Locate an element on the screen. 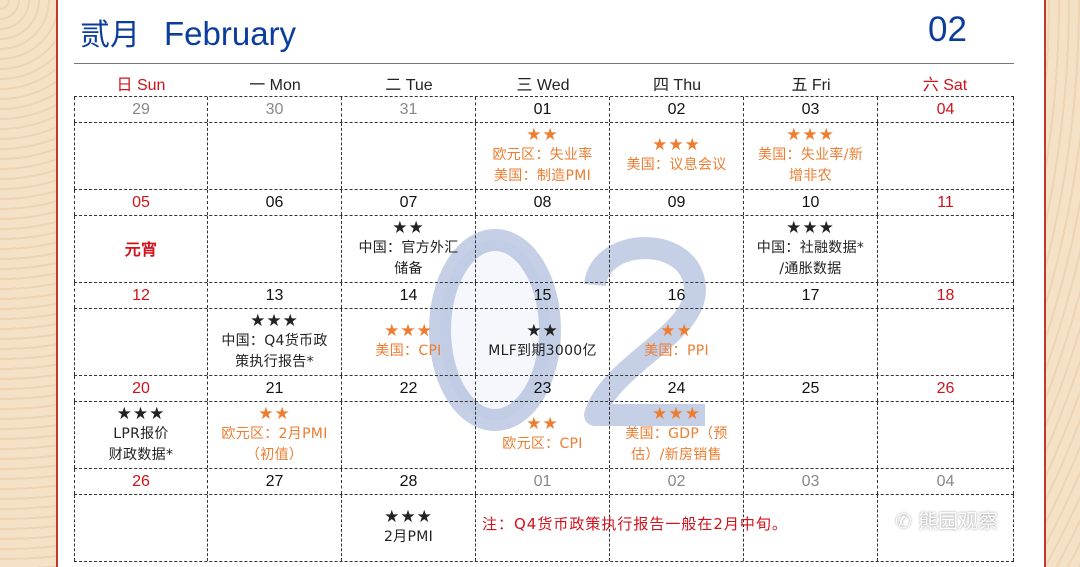 The image size is (1080, 567). date-cell: 17 is located at coordinates (811, 295).